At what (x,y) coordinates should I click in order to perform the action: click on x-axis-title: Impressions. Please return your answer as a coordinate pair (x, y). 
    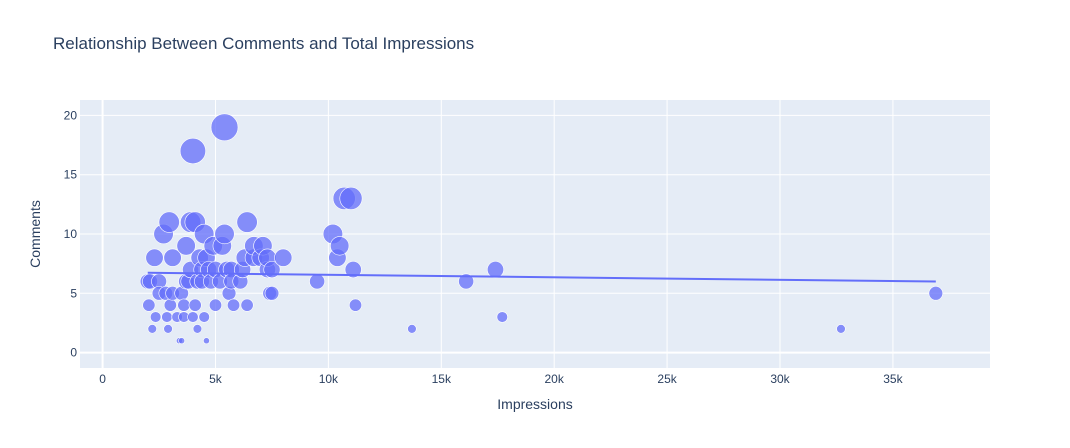
    Looking at the image, I should click on (534, 404).